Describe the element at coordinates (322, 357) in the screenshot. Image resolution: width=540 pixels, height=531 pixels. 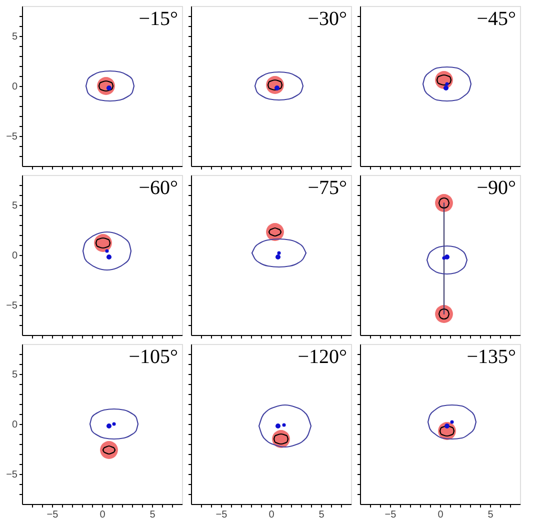
I see `annotation: −120°` at that location.